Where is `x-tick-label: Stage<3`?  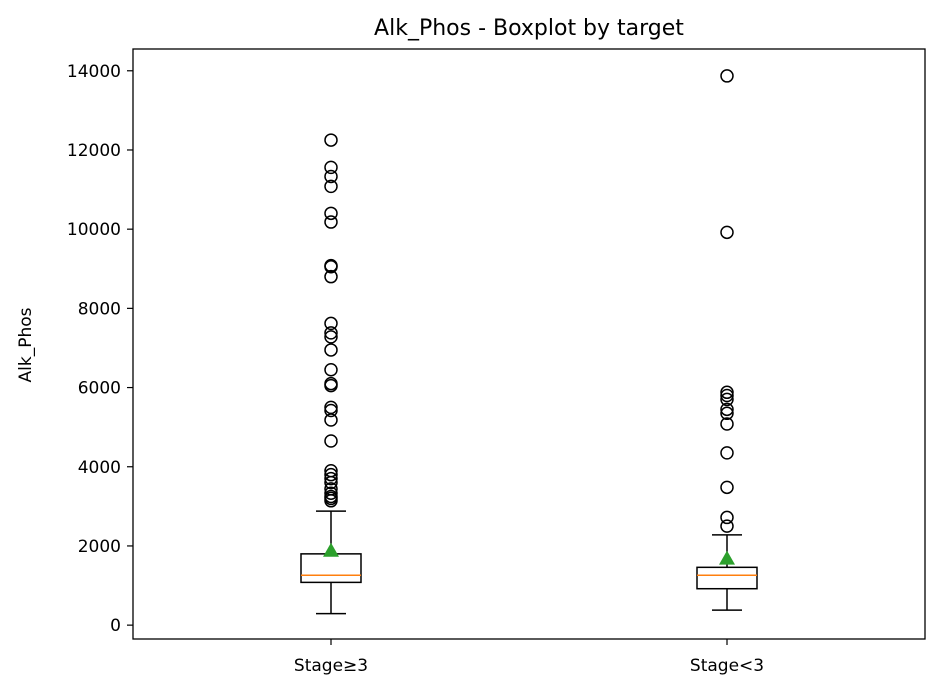 x-tick-label: Stage<3 is located at coordinates (727, 666).